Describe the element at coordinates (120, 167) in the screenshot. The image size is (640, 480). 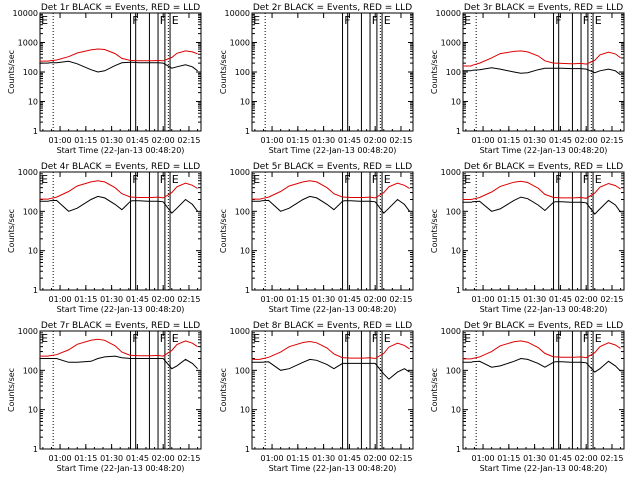
I see `chart-title: Det 4r BLACK = Events, RED = LLD` at that location.